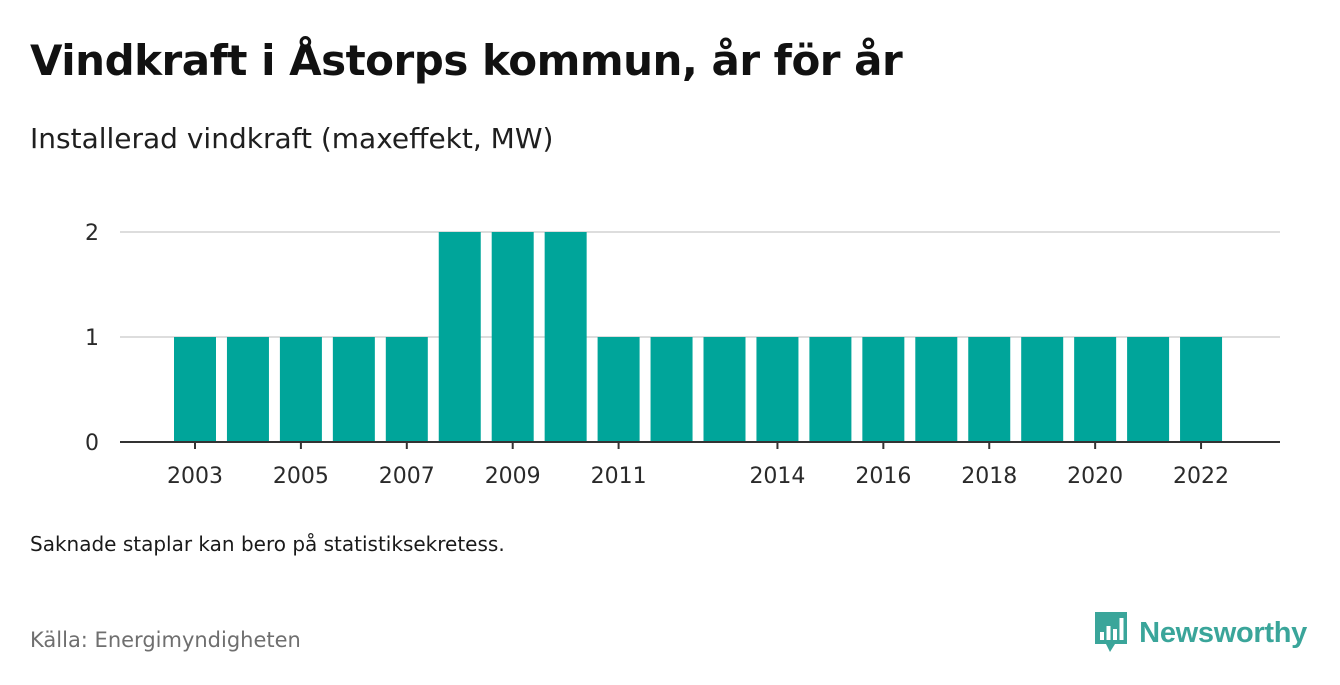 Image resolution: width=1340 pixels, height=685 pixels. Describe the element at coordinates (1223, 632) in the screenshot. I see `brand-name: Newsworthy` at that location.